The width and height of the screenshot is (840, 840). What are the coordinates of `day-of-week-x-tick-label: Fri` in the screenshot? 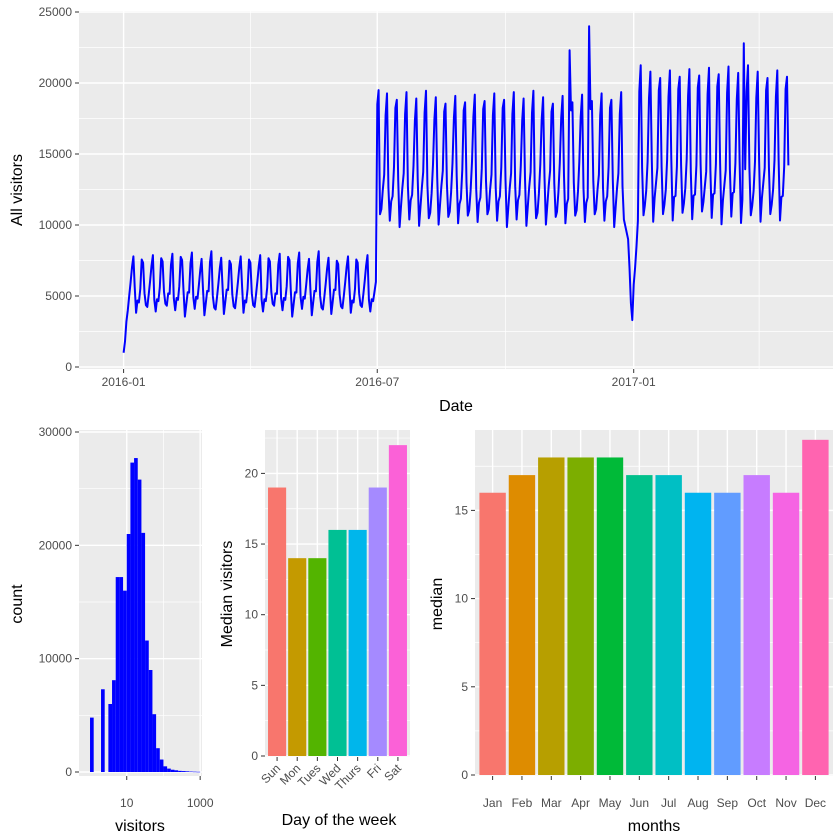 It's located at (374, 771).